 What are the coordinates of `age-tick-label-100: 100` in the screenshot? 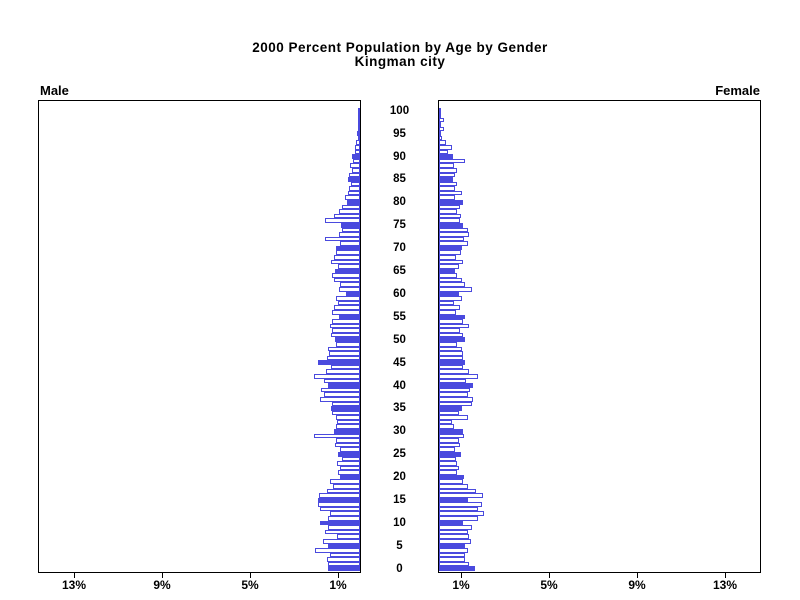 It's located at (399, 110).